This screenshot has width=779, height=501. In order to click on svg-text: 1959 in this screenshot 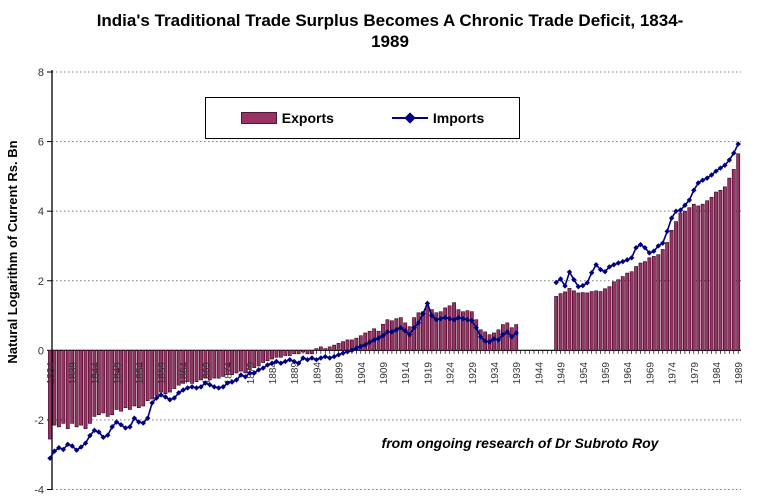, I will do `click(606, 373)`.